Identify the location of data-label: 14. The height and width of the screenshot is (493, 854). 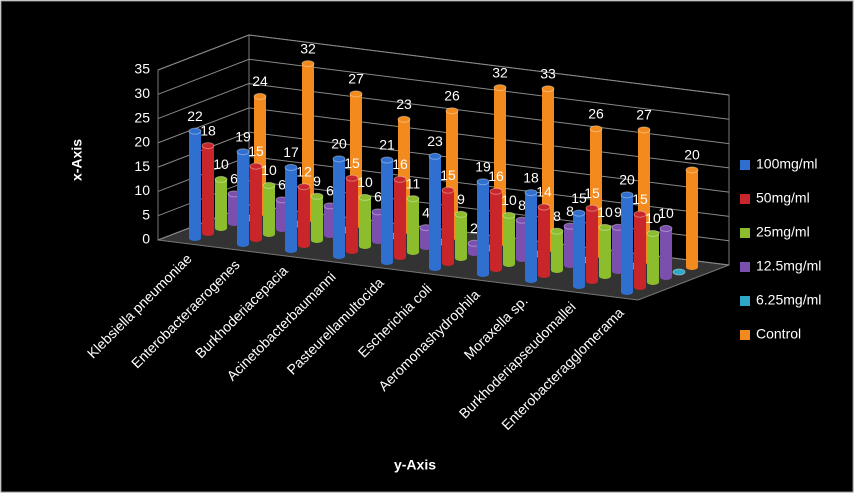
(544, 192).